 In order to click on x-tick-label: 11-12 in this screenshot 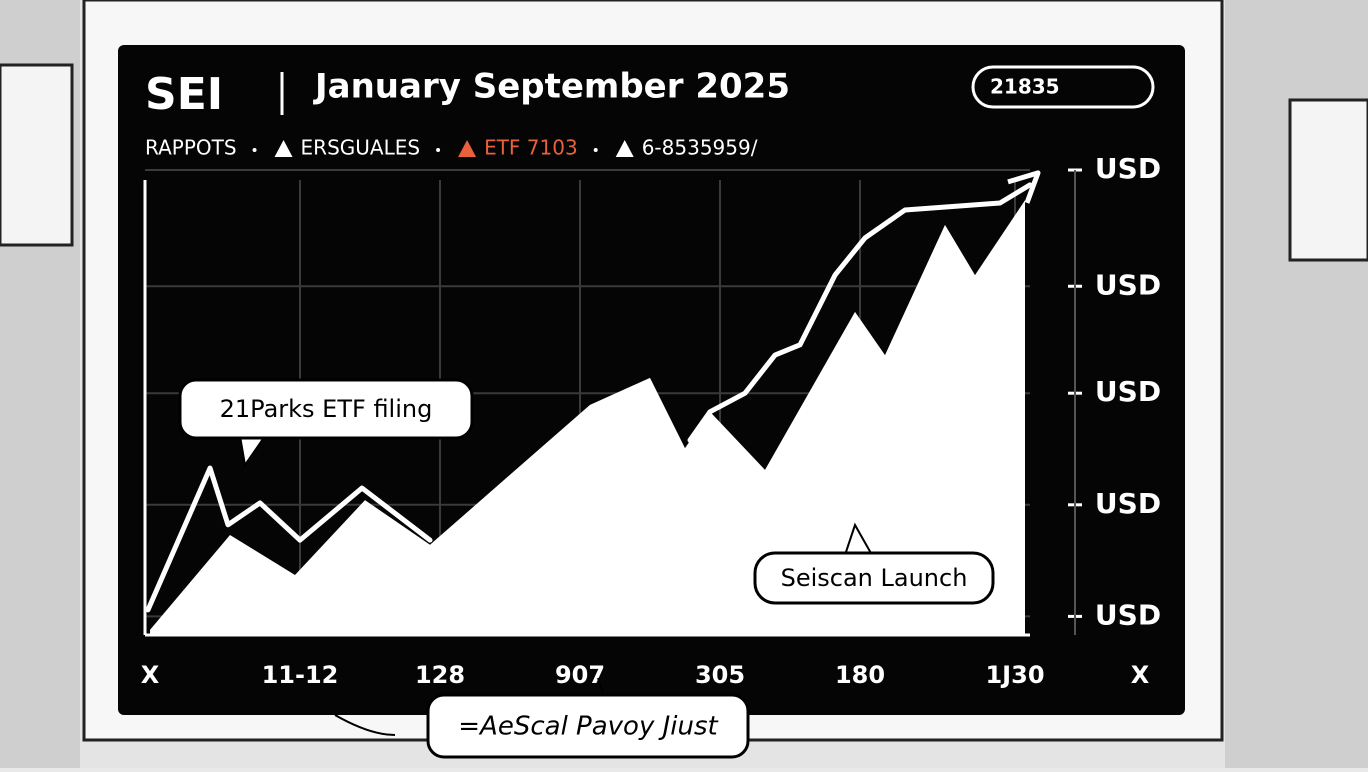, I will do `click(300, 675)`.